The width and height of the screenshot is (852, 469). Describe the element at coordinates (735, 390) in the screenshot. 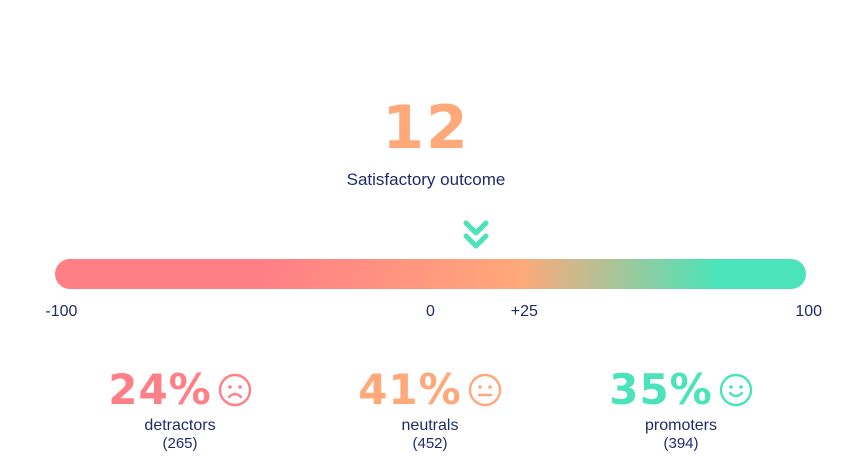

I see `smile-face-icon` at that location.